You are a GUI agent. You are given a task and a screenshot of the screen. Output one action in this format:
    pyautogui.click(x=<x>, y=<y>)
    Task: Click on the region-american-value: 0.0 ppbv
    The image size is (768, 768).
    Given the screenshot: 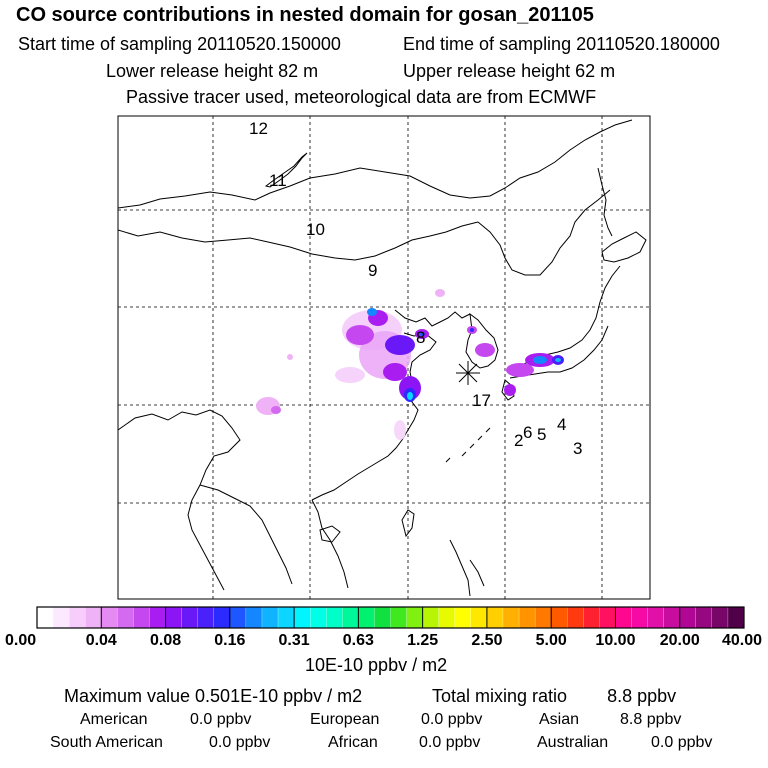 What is the action you would take?
    pyautogui.click(x=221, y=719)
    